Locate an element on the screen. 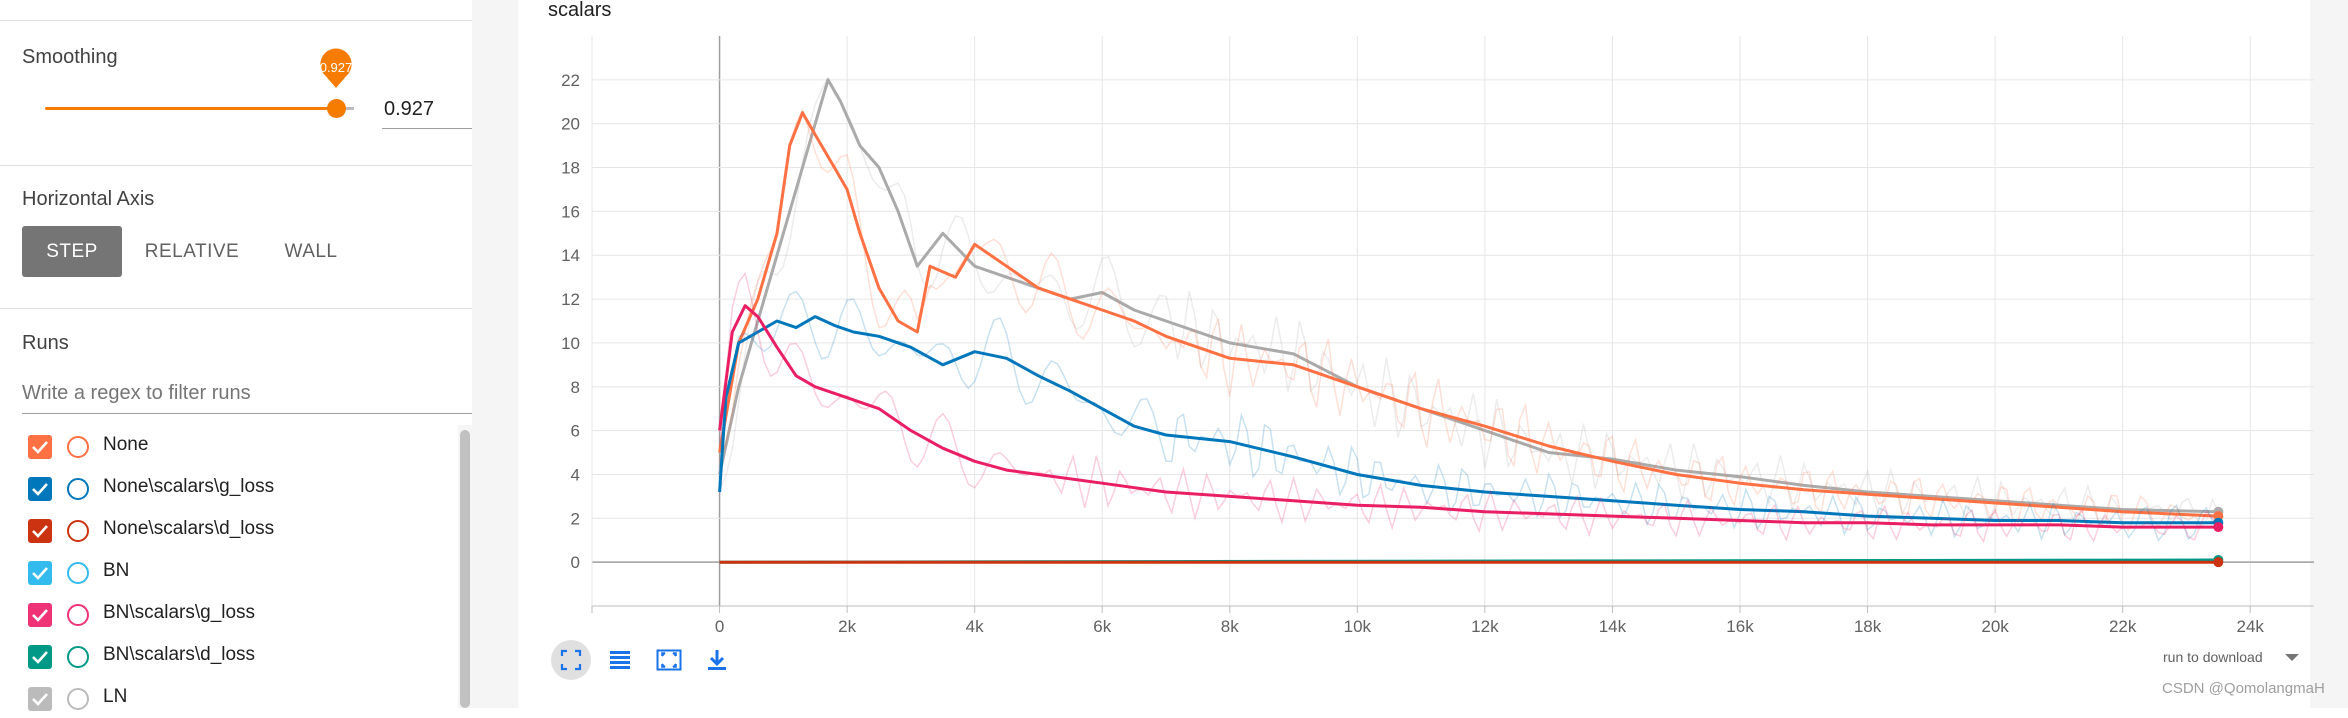  smoothing-divider is located at coordinates (236, 165).